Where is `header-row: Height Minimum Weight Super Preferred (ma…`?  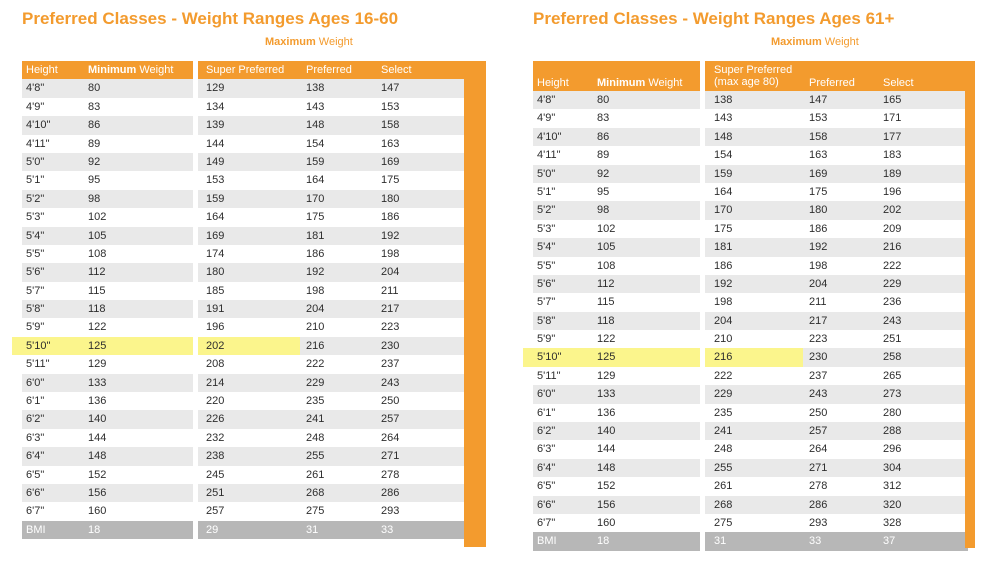
header-row: Height Minimum Weight Super Preferred (ma… is located at coordinates (750, 76).